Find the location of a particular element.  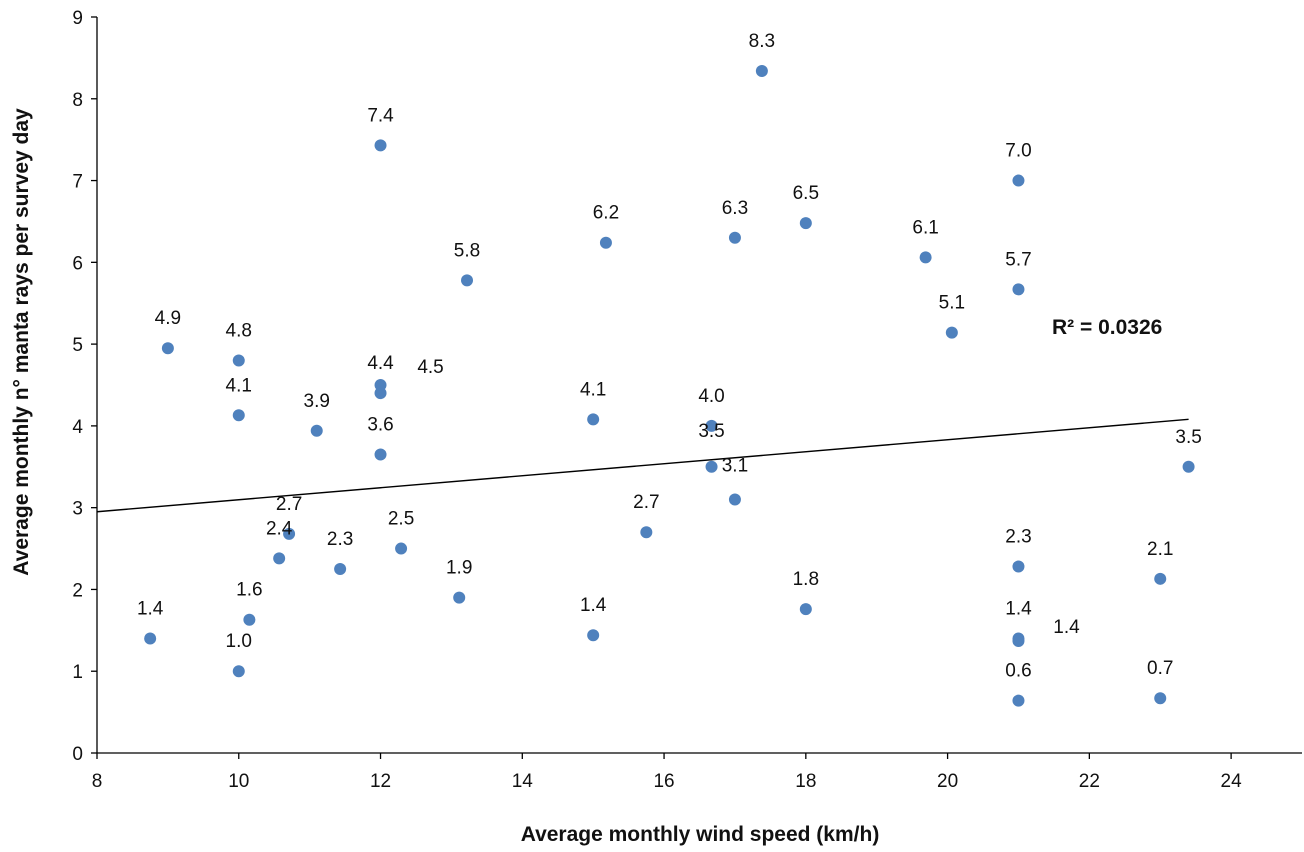

data-label: 1.0 is located at coordinates (239, 641).